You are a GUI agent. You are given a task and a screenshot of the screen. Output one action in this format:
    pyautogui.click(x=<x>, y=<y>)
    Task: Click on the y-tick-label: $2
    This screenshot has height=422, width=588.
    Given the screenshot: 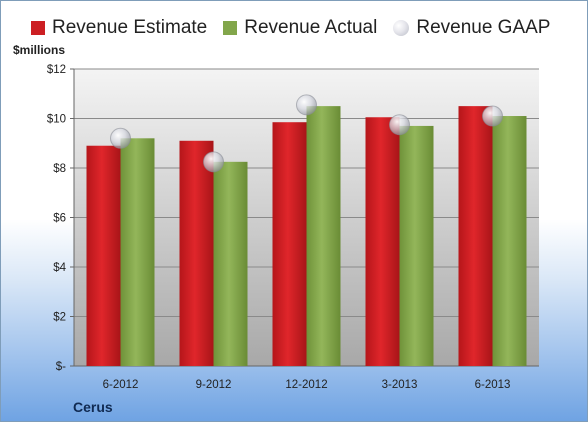 What is the action you would take?
    pyautogui.click(x=59, y=318)
    